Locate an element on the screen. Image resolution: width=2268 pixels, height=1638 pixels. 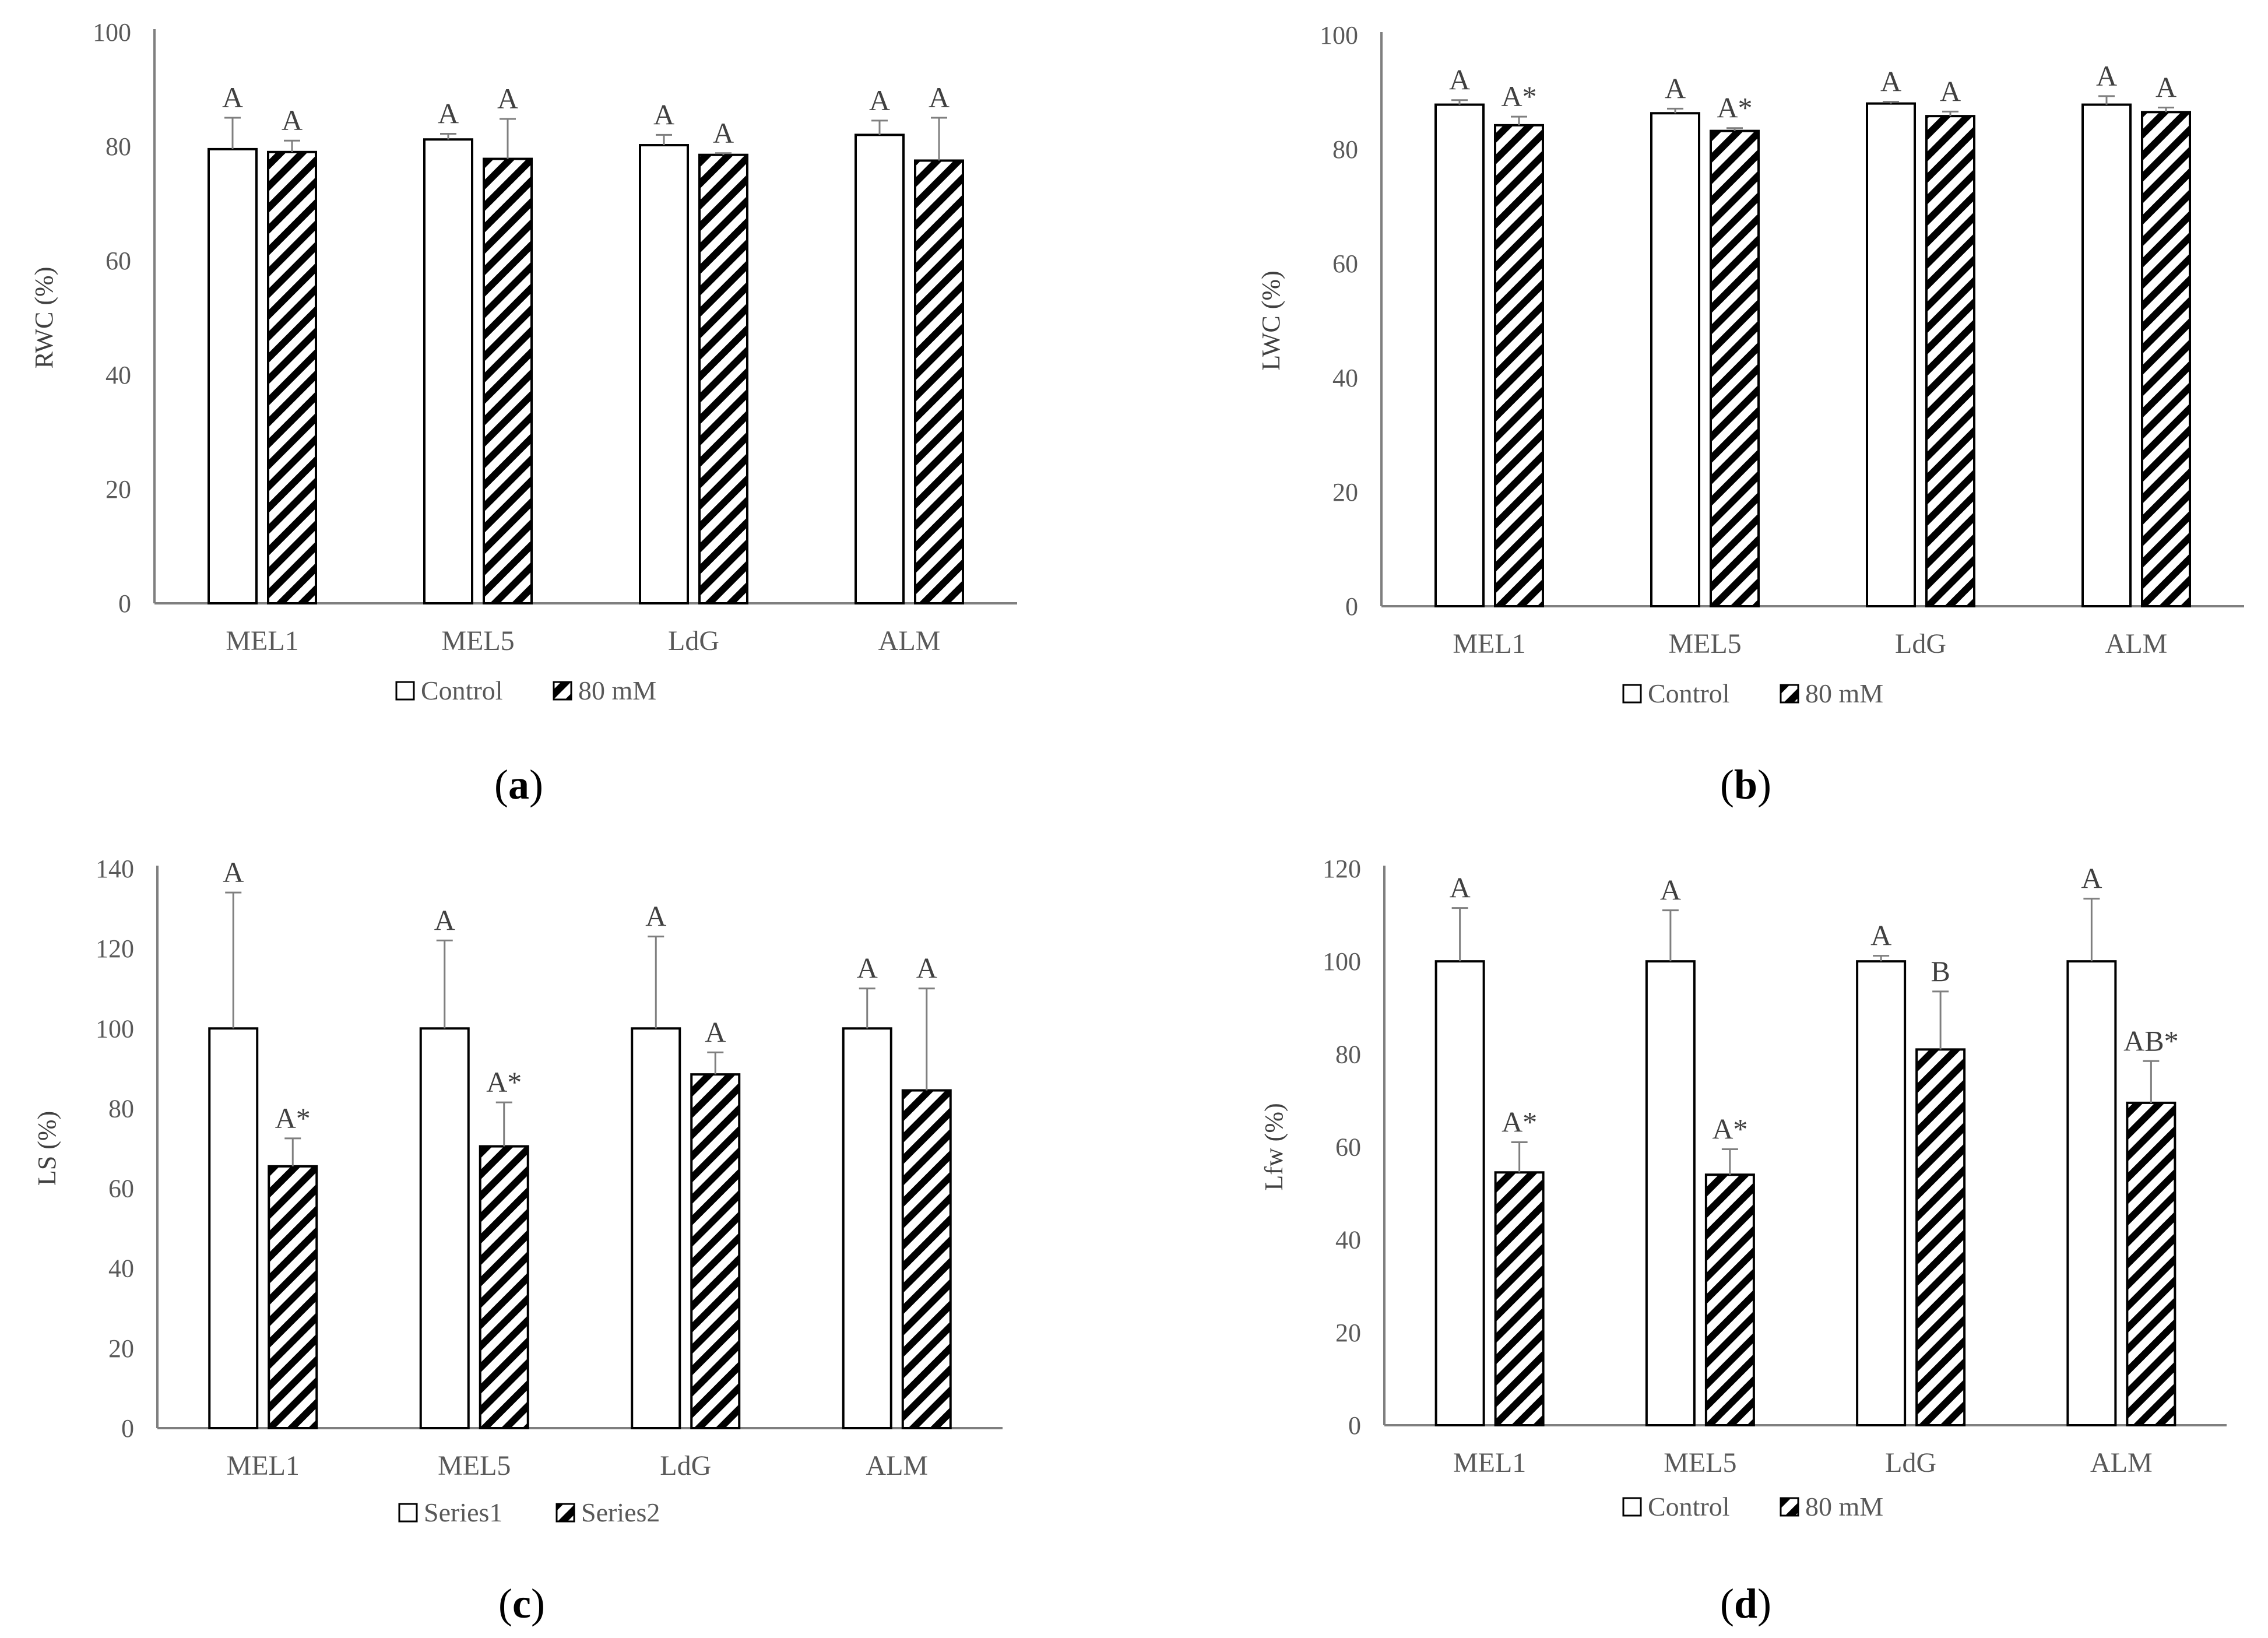
y-tick-label: 140 is located at coordinates (115, 869).